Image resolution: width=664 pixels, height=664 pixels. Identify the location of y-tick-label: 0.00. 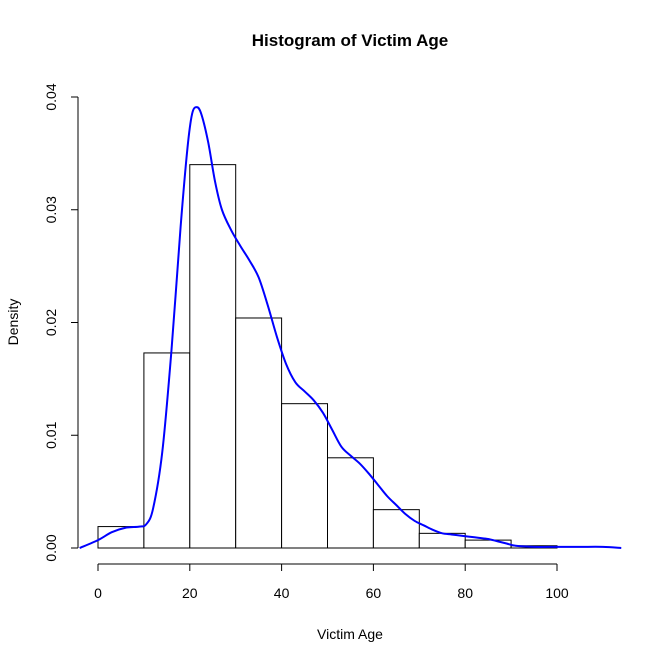
(51, 547).